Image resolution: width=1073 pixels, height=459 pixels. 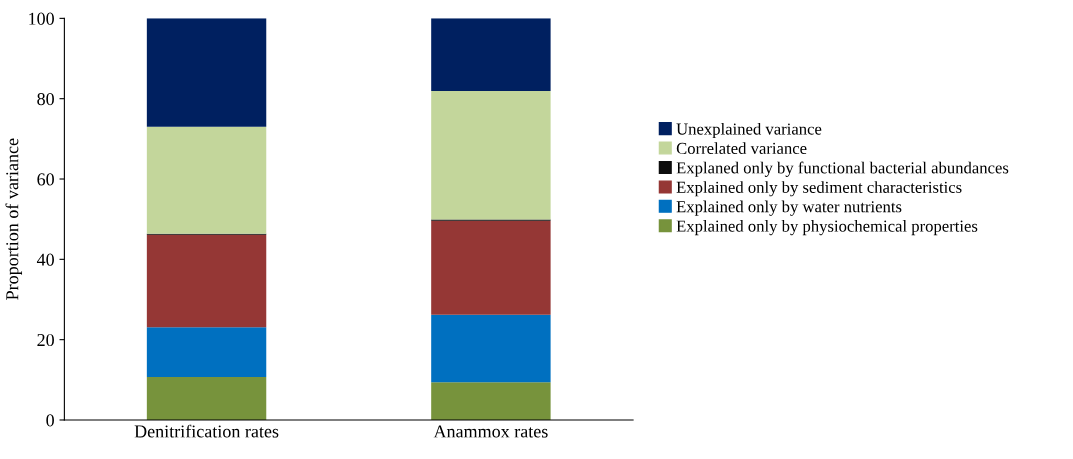 I want to click on y-axis-title: Proportion of variance, so click(x=14, y=219).